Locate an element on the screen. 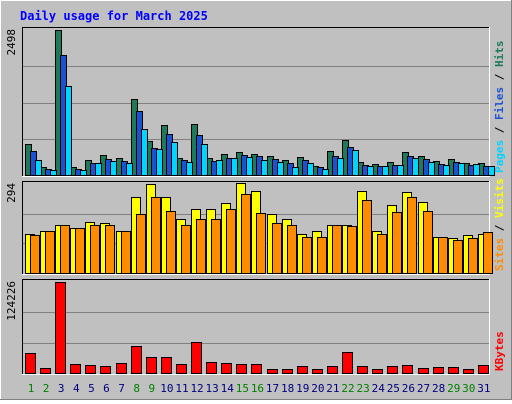  x-tick-label-9: 9 is located at coordinates (151, 388).